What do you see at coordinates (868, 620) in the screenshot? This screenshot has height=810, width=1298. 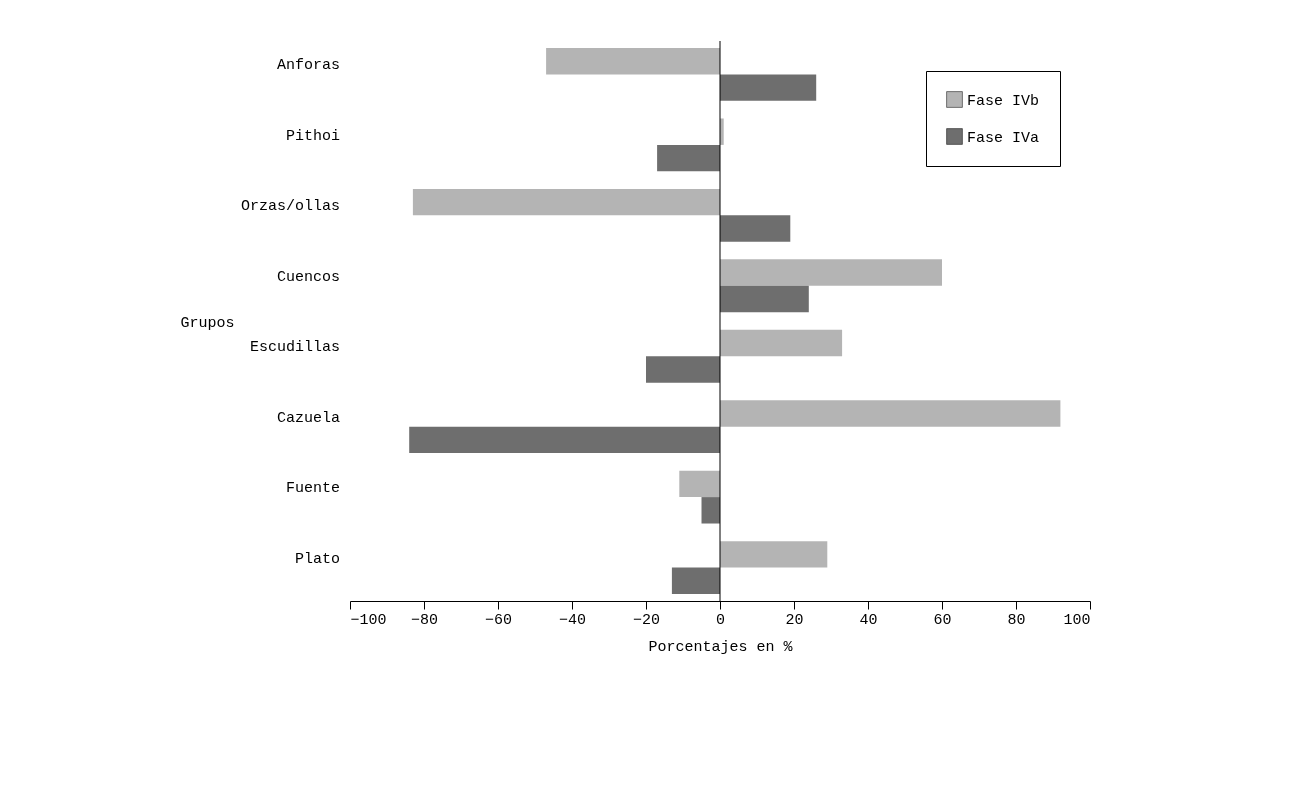 I see `x-tick-label: 40` at bounding box center [868, 620].